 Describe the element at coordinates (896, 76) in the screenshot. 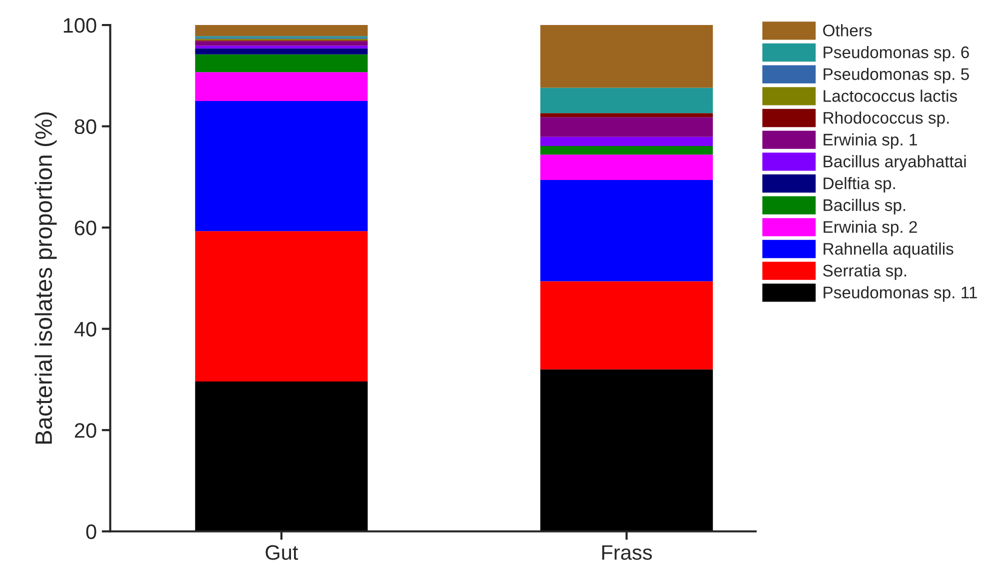

I see `legend-label: Pseudomonas sp. 5` at that location.